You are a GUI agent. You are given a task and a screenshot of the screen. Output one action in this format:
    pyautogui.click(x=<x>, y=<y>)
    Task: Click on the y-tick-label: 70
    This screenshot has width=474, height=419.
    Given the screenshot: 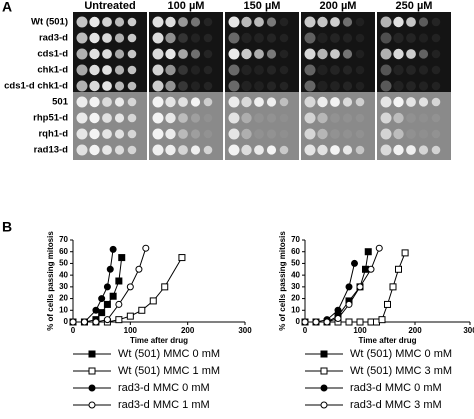 What is the action you would take?
    pyautogui.click(x=63, y=239)
    